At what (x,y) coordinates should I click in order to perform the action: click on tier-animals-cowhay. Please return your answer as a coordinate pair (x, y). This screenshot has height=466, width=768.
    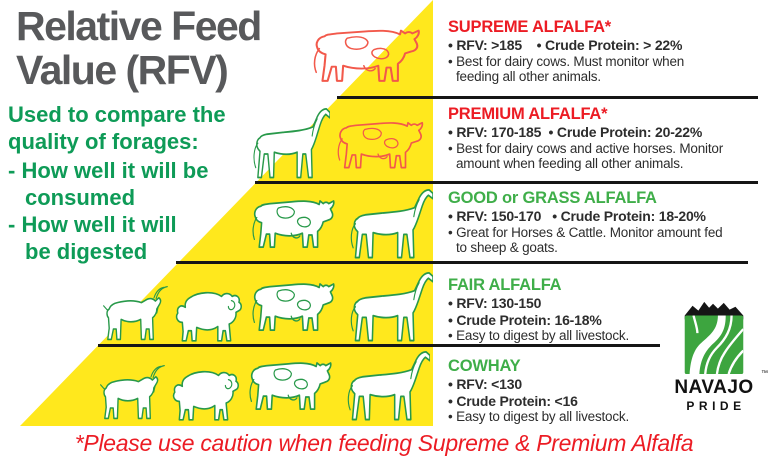
    Looking at the image, I should click on (262, 387).